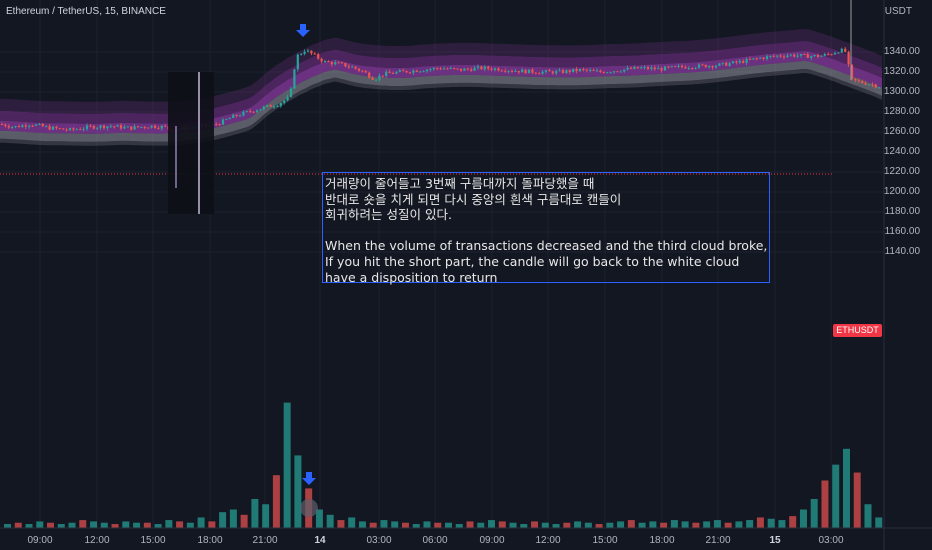 The height and width of the screenshot is (550, 932). What do you see at coordinates (901, 131) in the screenshot?
I see `price-tick-label: 1260.00` at bounding box center [901, 131].